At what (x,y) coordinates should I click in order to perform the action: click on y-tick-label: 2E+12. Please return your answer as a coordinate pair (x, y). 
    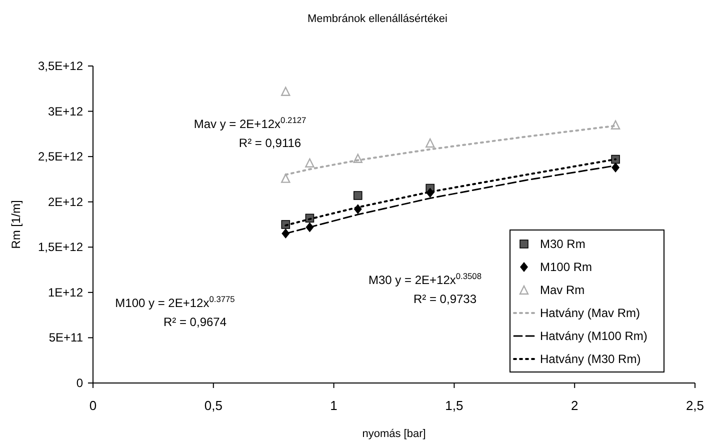
    Looking at the image, I should click on (66, 201).